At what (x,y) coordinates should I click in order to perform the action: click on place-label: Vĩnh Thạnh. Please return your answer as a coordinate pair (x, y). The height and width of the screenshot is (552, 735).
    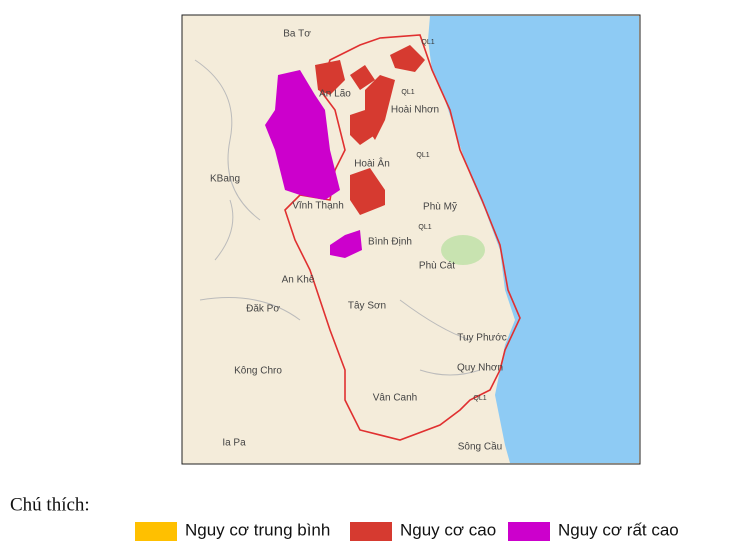
    Looking at the image, I should click on (318, 206).